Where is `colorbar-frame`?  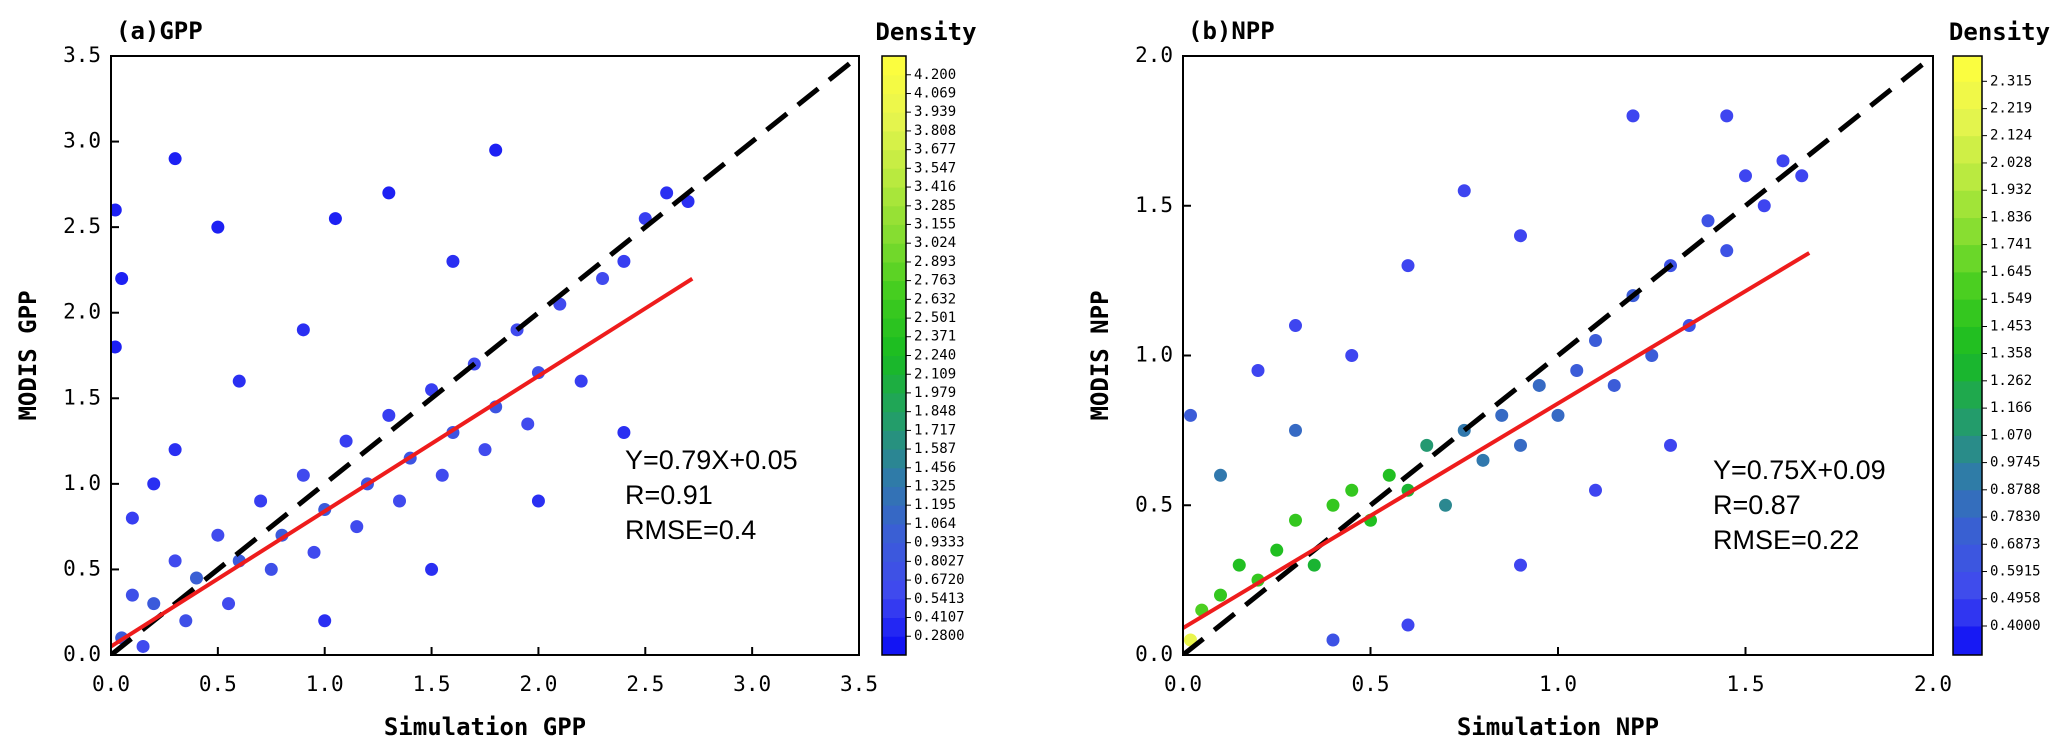 colorbar-frame is located at coordinates (1967, 355).